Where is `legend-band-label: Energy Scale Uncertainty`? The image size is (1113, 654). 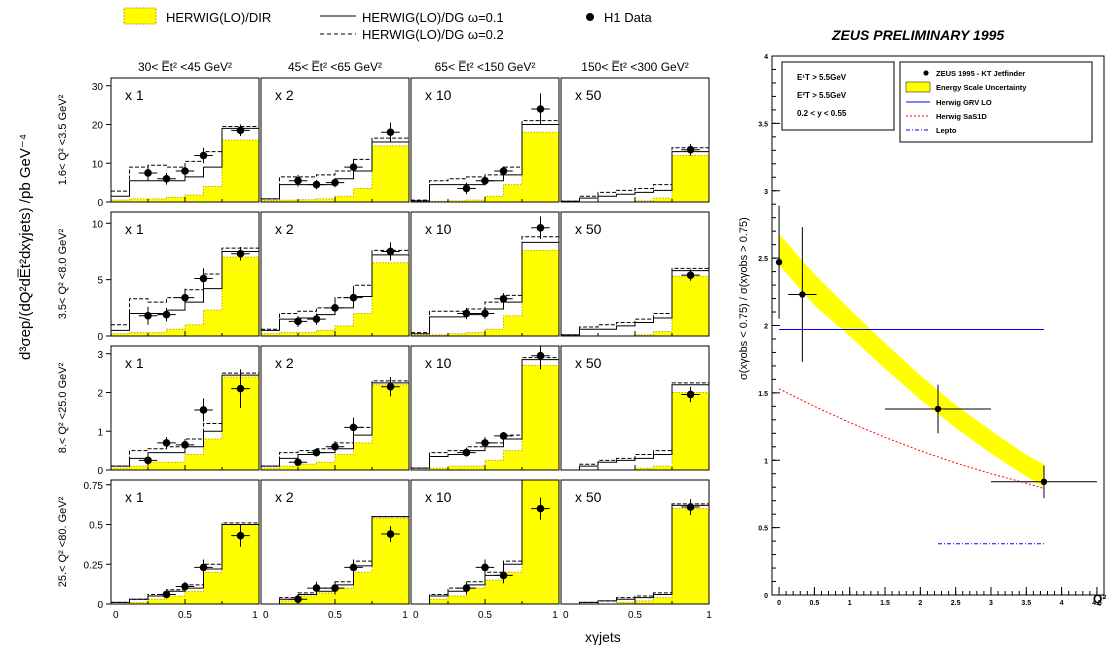 legend-band-label: Energy Scale Uncertainty is located at coordinates (981, 87).